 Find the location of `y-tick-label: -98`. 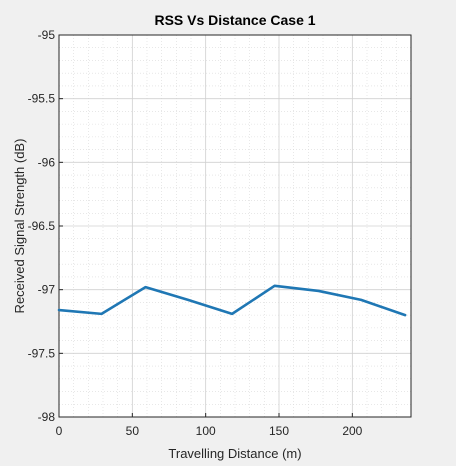

y-tick-label: -98 is located at coordinates (47, 417).